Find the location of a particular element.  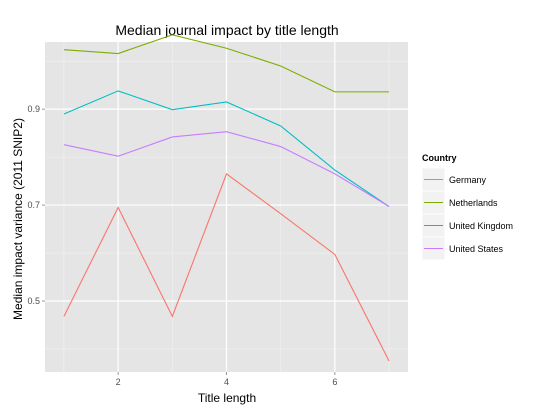

legend-item-united-kingdom: United Kingdom is located at coordinates (467, 225).